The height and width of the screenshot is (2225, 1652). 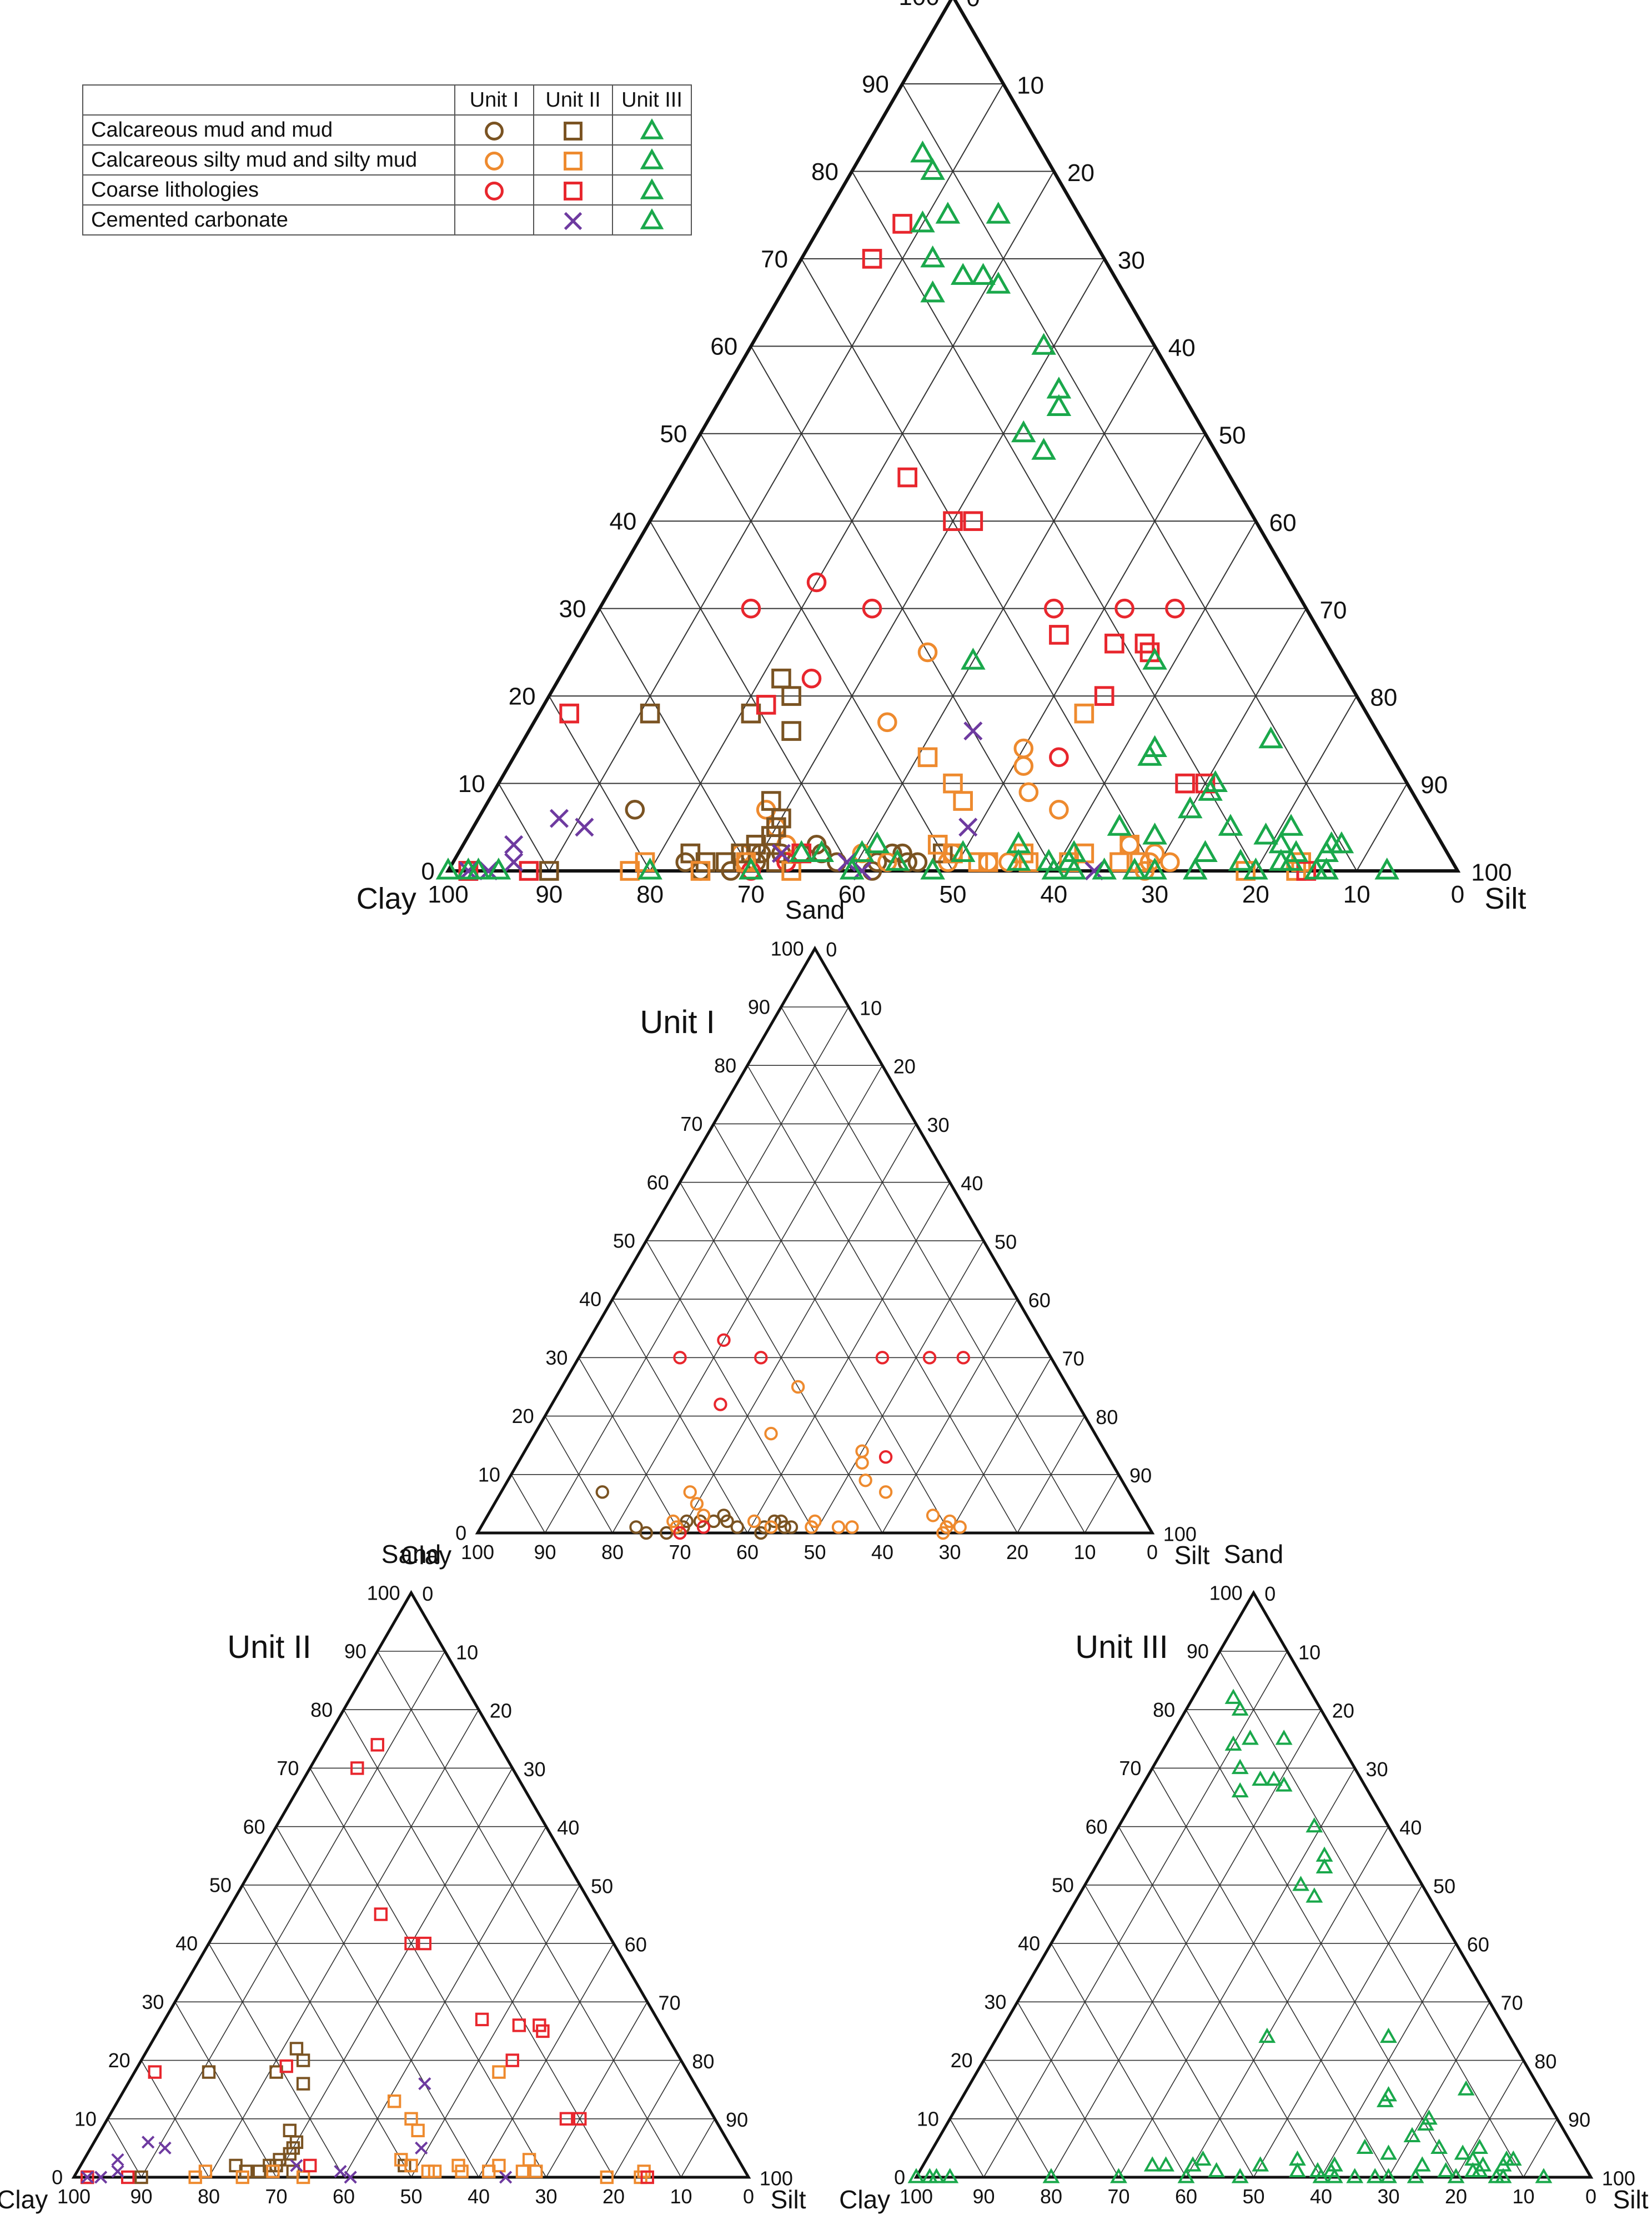 I want to click on legend-row: Calcareous mud and mud, so click(x=387, y=130).